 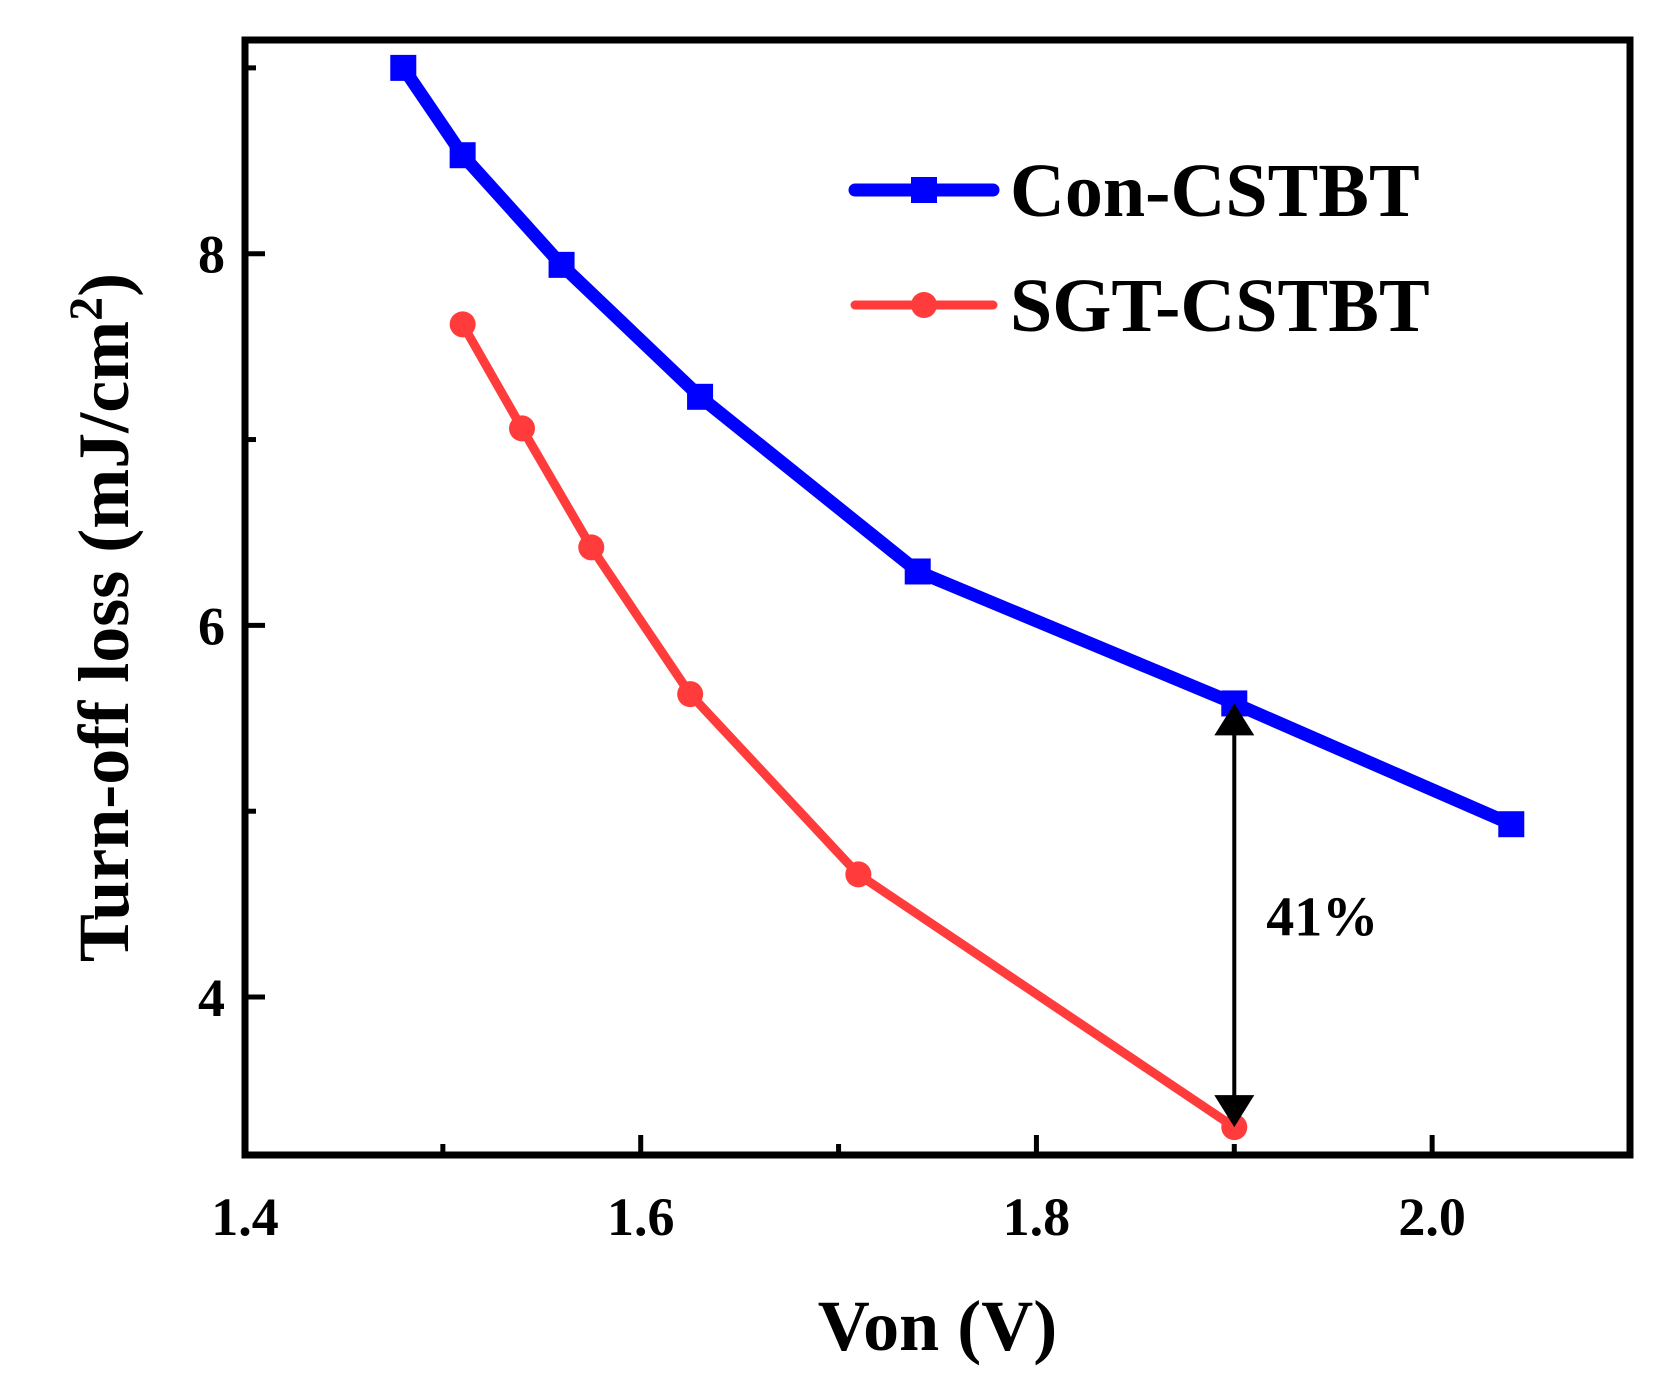 I want to click on legend-label: SGT-CSTBT, so click(x=1220, y=306).